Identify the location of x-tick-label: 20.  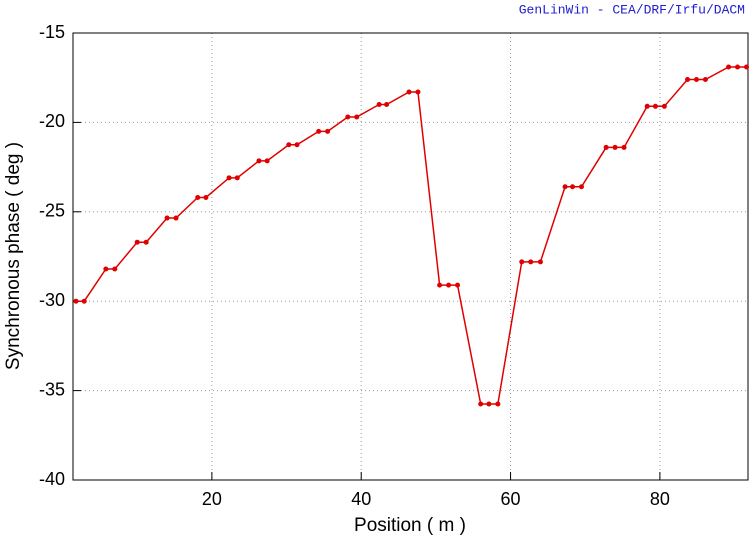
(212, 499).